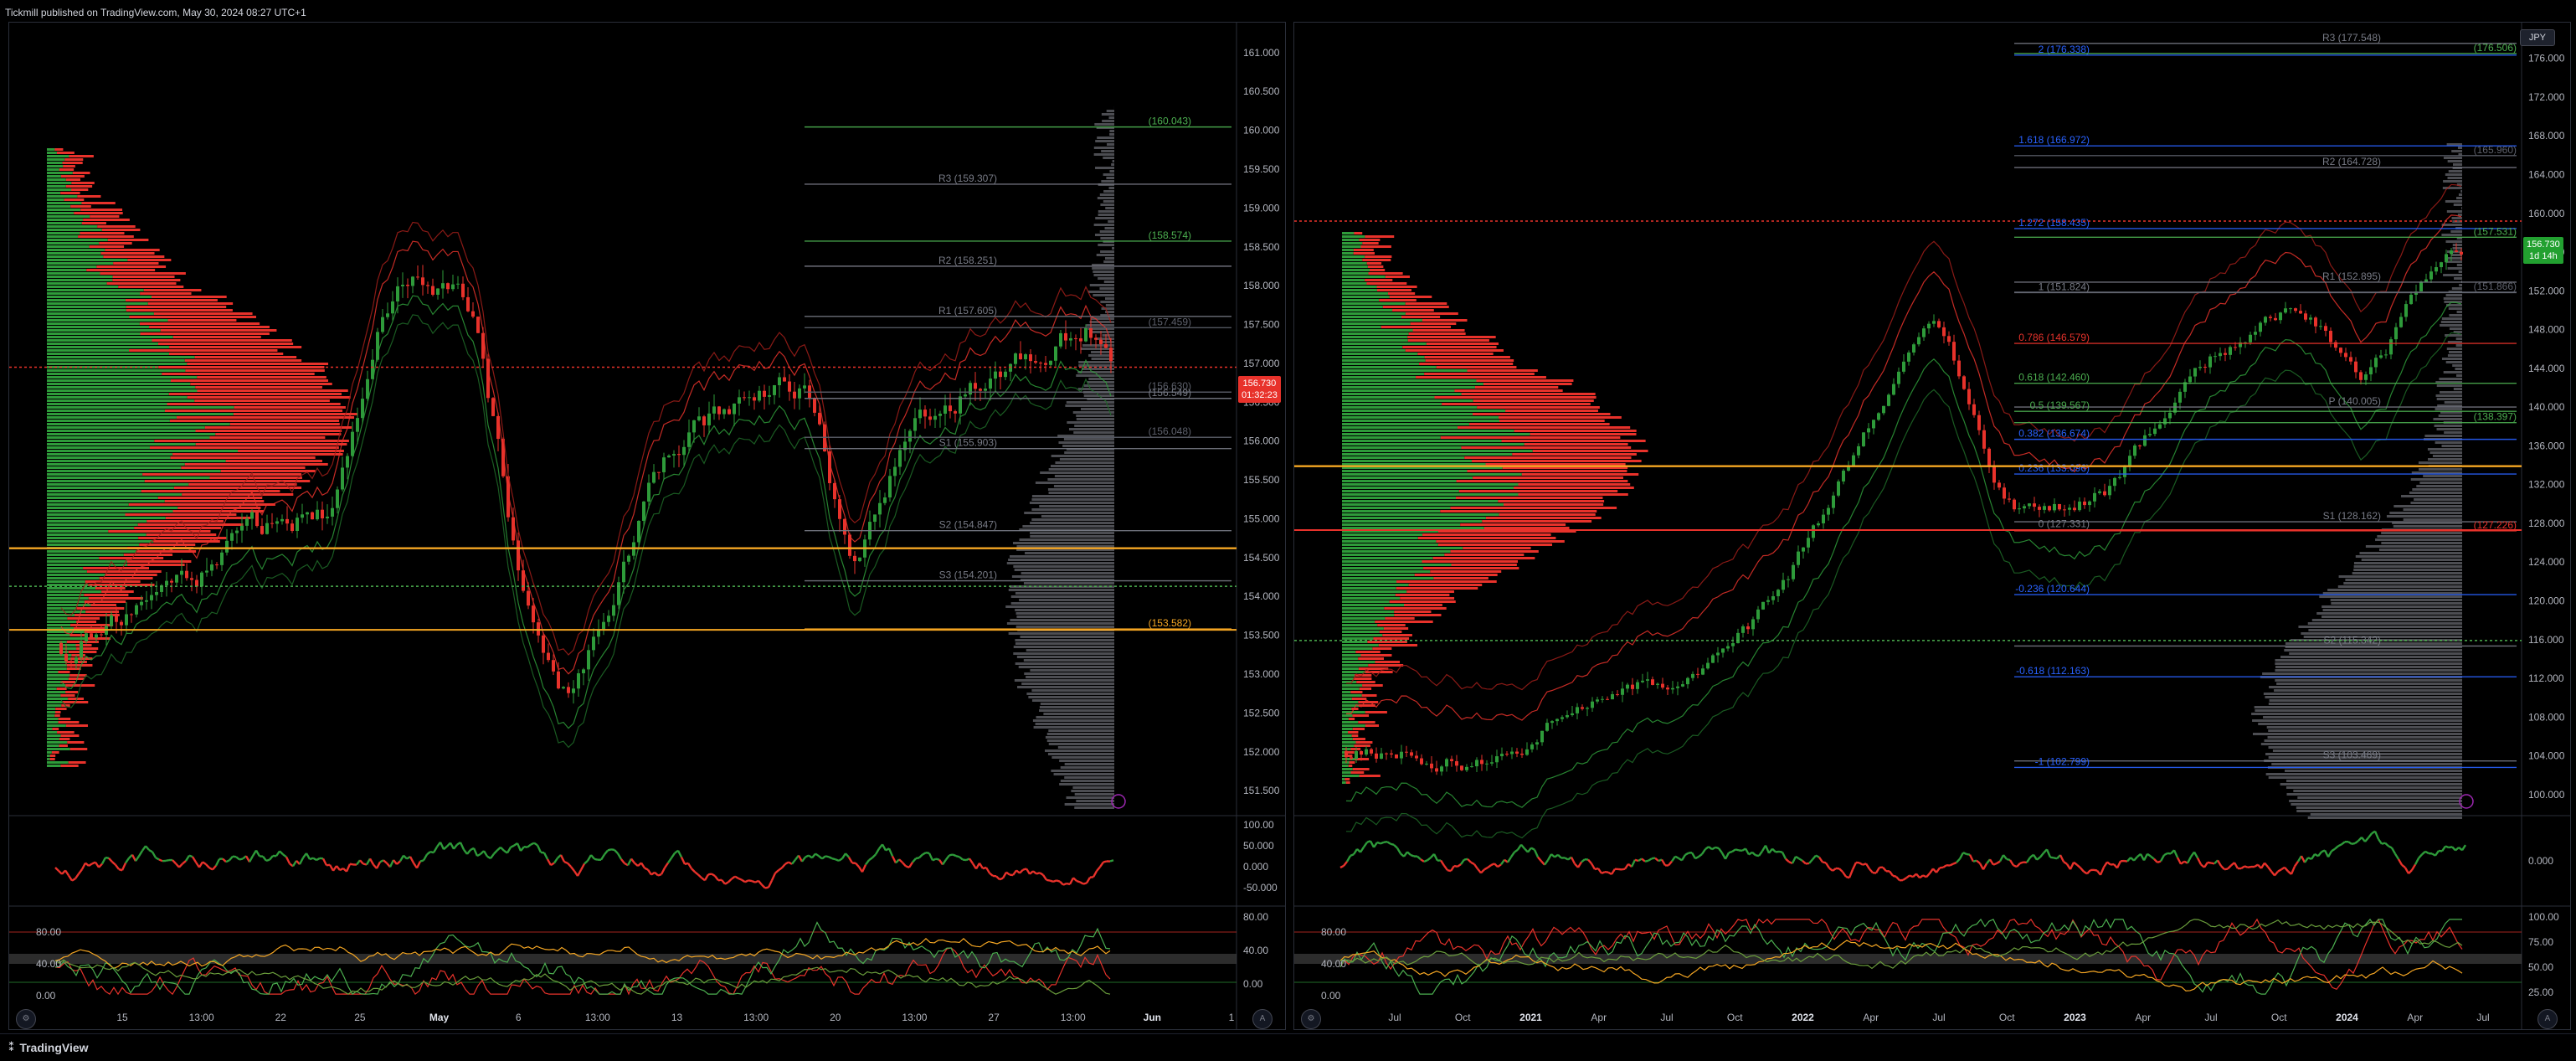  I want to click on tradingview-logo: ⁑TradingView, so click(48, 1047).